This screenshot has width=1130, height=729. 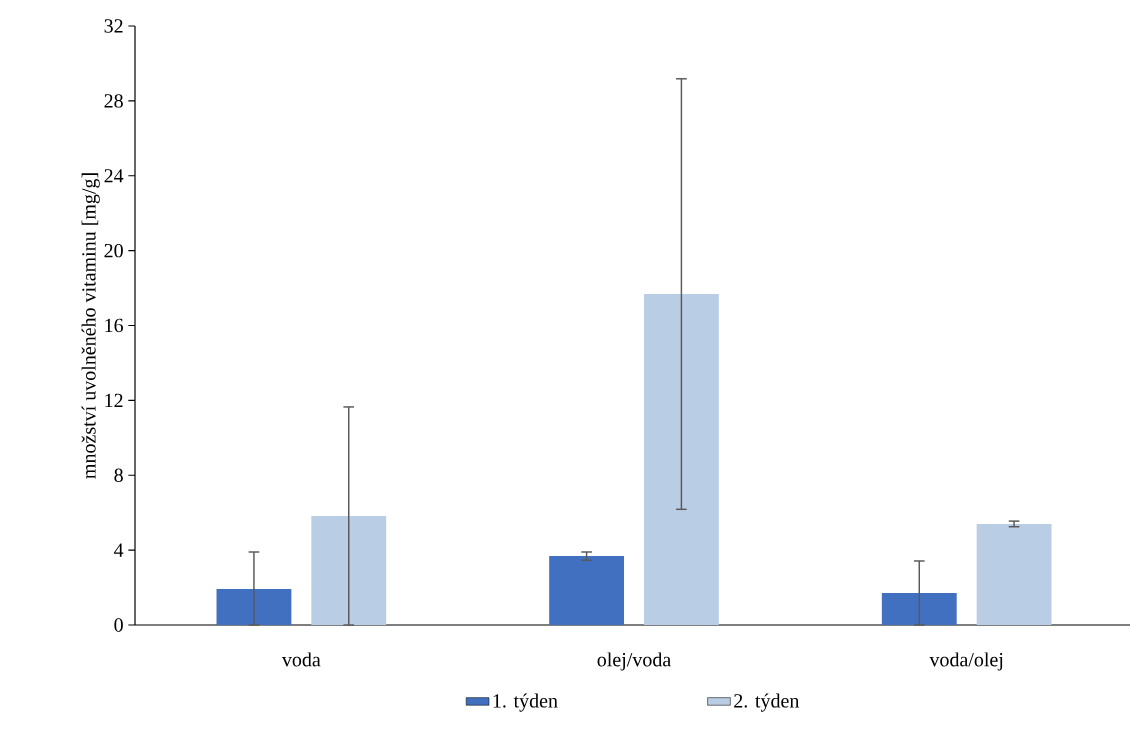 I want to click on y-tick-label: 20, so click(x=113, y=250).